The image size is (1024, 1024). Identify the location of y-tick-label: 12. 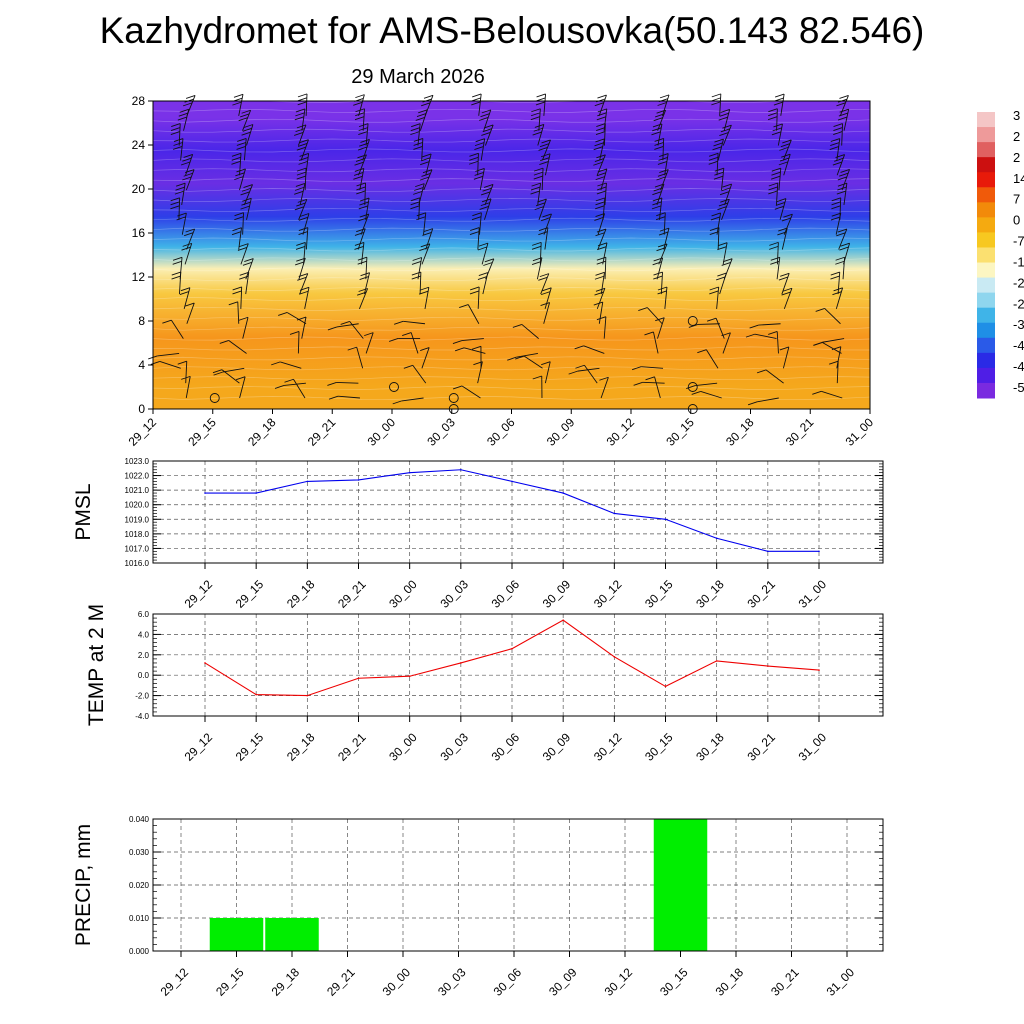
(139, 277).